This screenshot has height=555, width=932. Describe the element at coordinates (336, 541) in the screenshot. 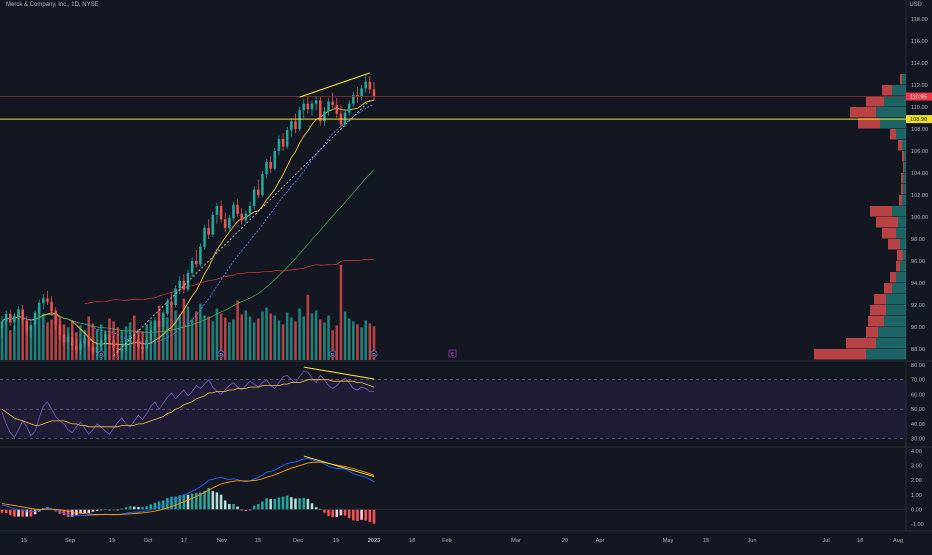

I see `time-tick-label: 19` at that location.